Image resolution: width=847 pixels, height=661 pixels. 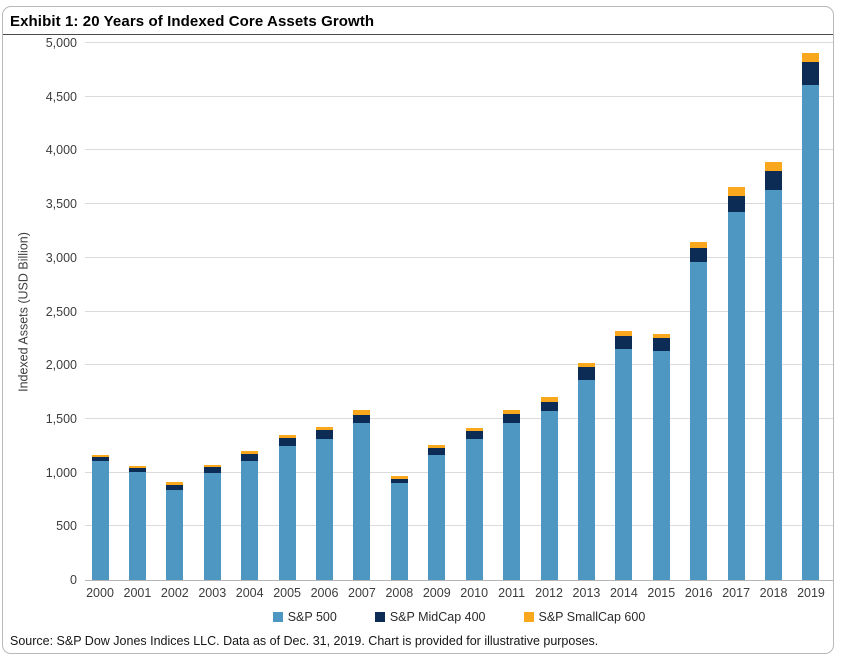 I want to click on y-tick-label: 2,000, so click(x=61, y=365).